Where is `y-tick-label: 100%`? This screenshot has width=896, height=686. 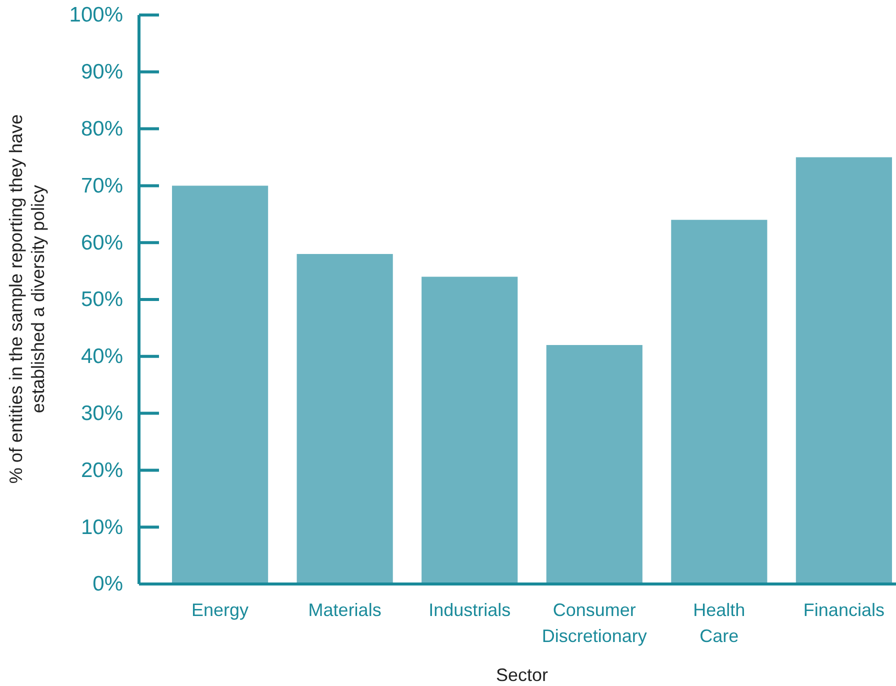 y-tick-label: 100% is located at coordinates (96, 15).